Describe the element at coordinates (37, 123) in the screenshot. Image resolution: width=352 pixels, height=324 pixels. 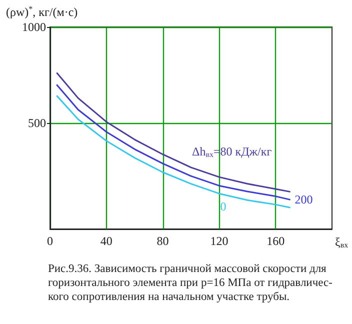
I see `y-tick-label: 500` at that location.